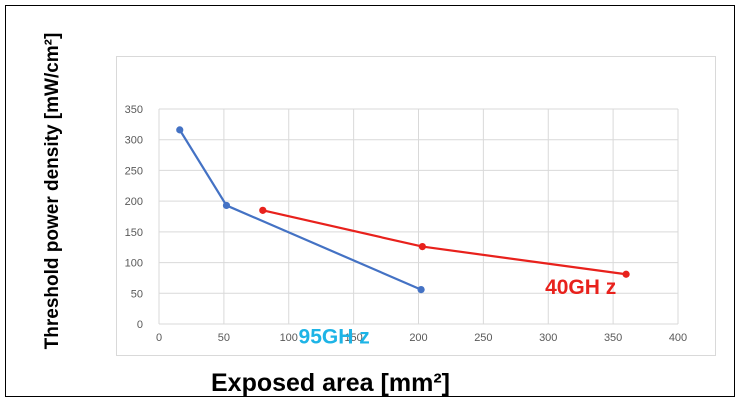  I want to click on x-tick-label: 300, so click(548, 338).